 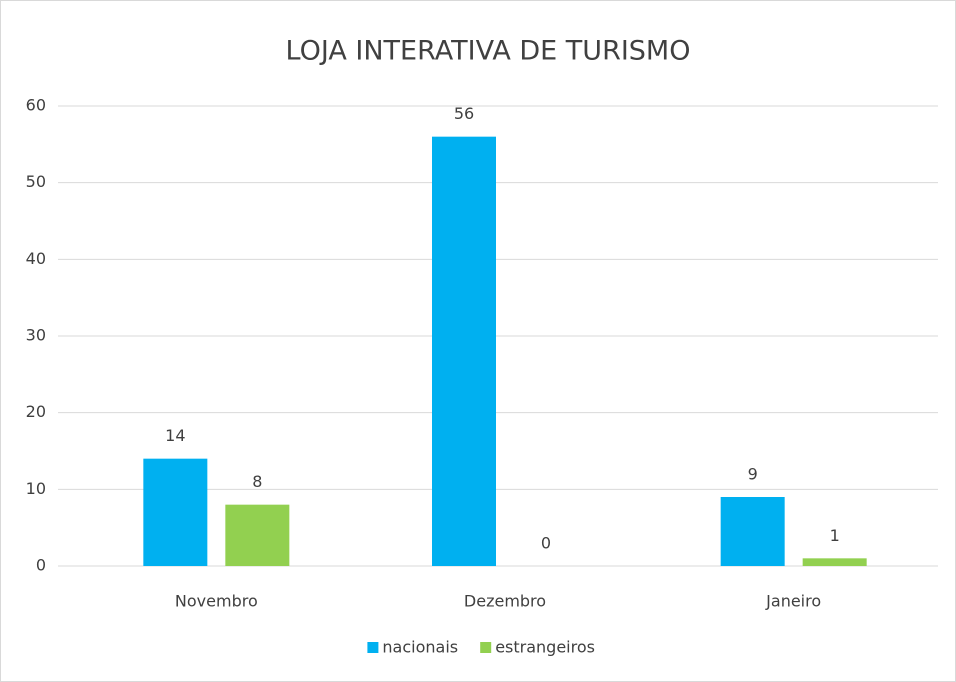 I want to click on y-tick-label: 0, so click(x=41, y=565).